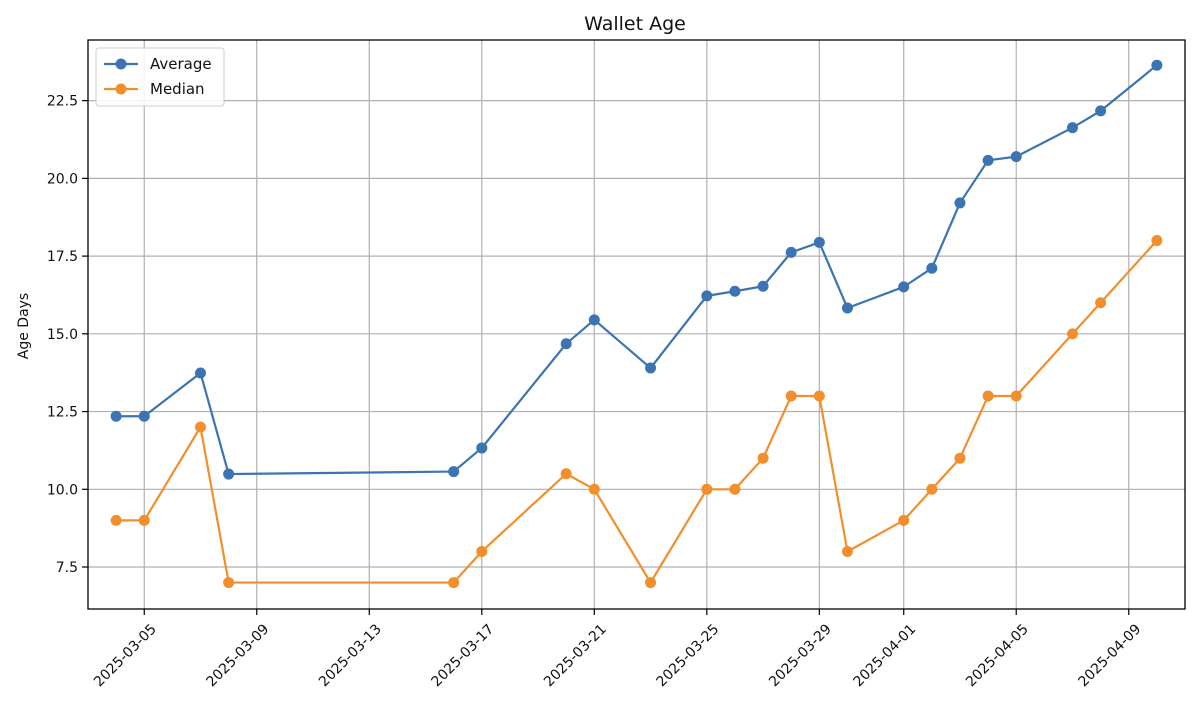 The width and height of the screenshot is (1200, 723). Describe the element at coordinates (635, 24) in the screenshot. I see `chart-title: Wallet Age` at that location.